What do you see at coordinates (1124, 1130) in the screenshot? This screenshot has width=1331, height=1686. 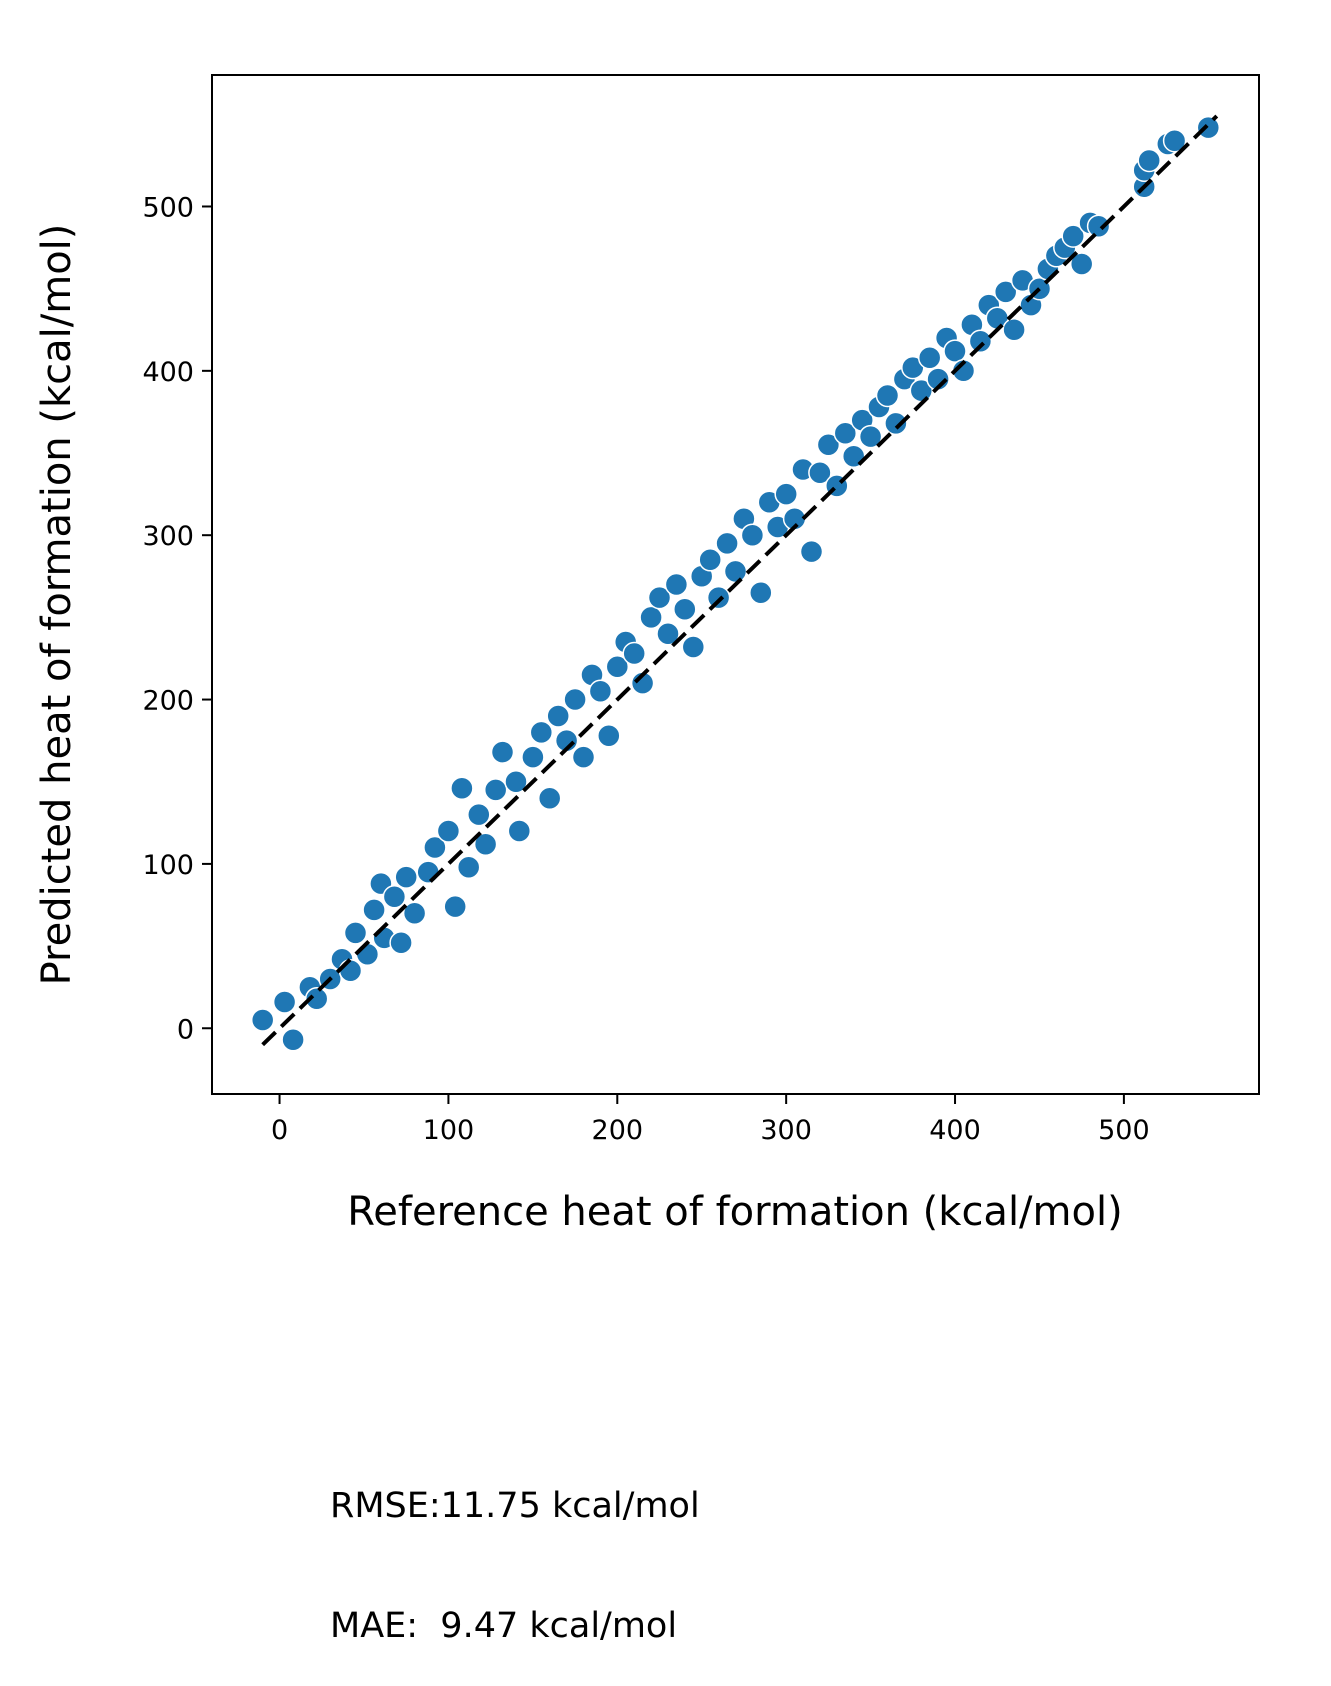 I see `x-tick-label: 500` at bounding box center [1124, 1130].